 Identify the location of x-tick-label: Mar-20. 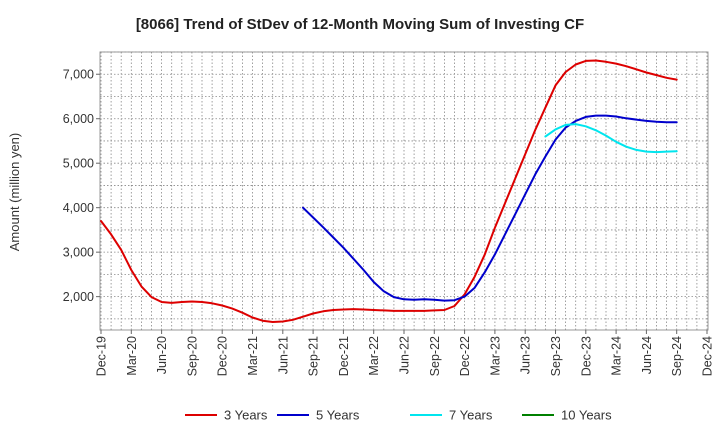
(132, 356).